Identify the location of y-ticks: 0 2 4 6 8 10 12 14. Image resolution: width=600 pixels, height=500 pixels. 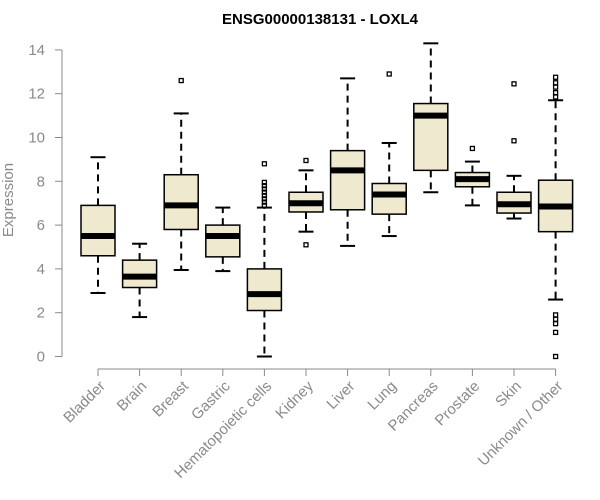
(45, 204).